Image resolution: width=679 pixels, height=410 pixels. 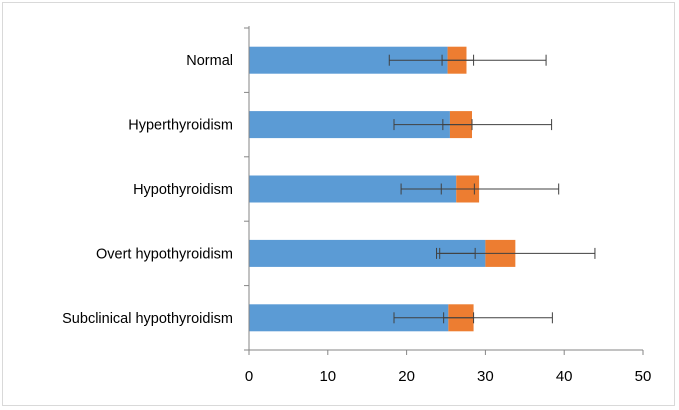 What do you see at coordinates (643, 376) in the screenshot?
I see `x-tick-label-5: 50` at bounding box center [643, 376].